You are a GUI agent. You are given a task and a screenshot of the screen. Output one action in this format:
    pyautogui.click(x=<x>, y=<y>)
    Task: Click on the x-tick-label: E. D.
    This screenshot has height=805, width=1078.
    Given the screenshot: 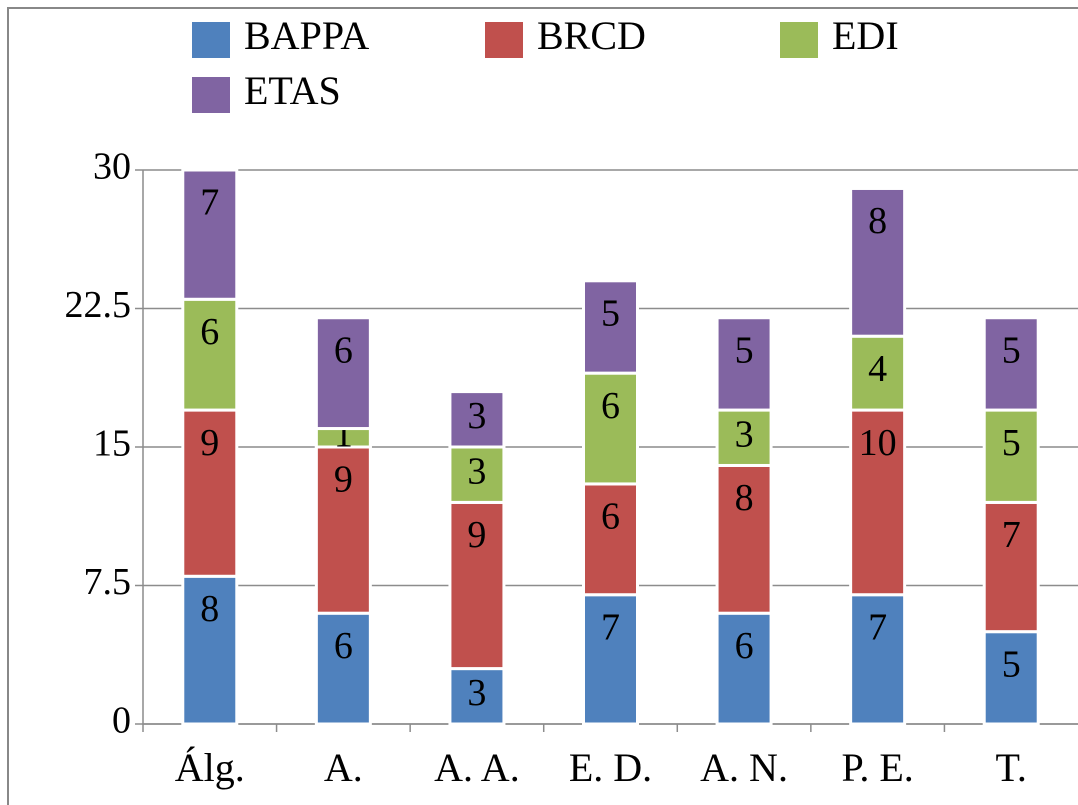 What is the action you would take?
    pyautogui.click(x=610, y=767)
    